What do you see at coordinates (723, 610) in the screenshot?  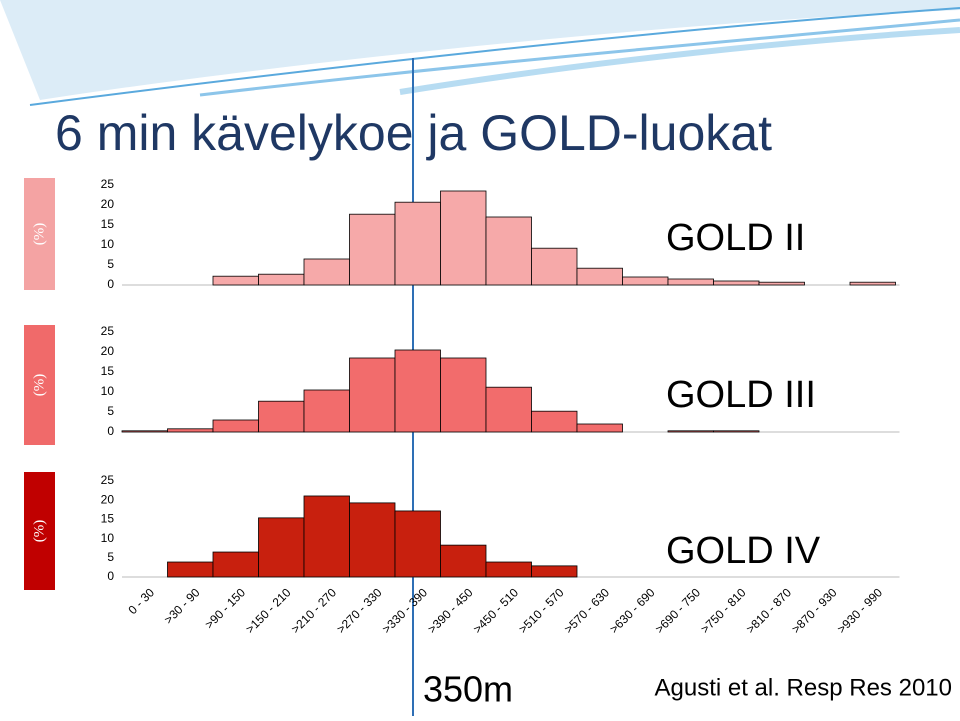 I see `x-tick-label: >750 - 810` at bounding box center [723, 610].